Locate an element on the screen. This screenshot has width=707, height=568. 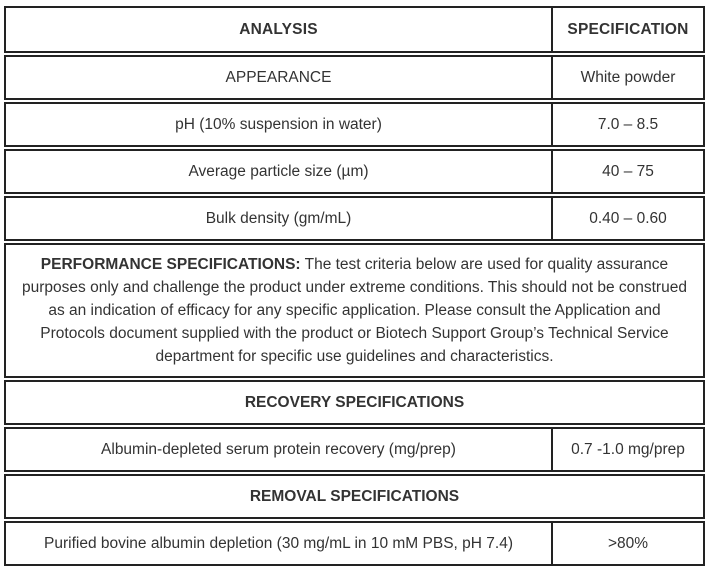
row-analysis: APPEARANCE is located at coordinates (277, 77).